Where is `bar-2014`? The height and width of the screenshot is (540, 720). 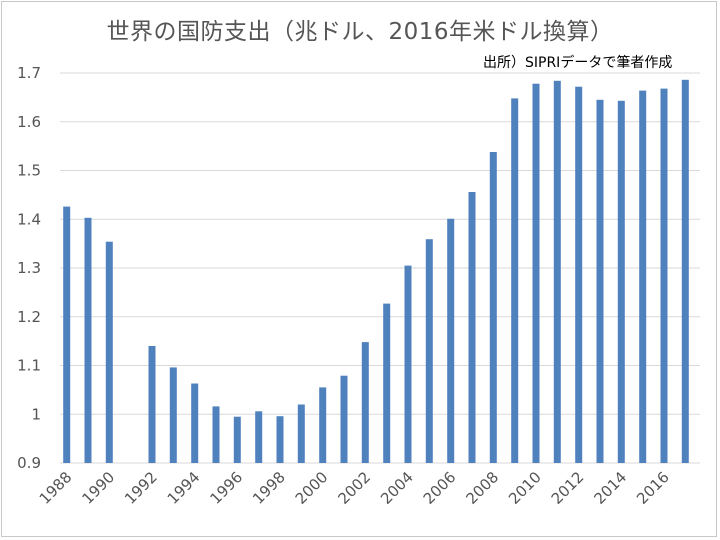 bar-2014 is located at coordinates (621, 282).